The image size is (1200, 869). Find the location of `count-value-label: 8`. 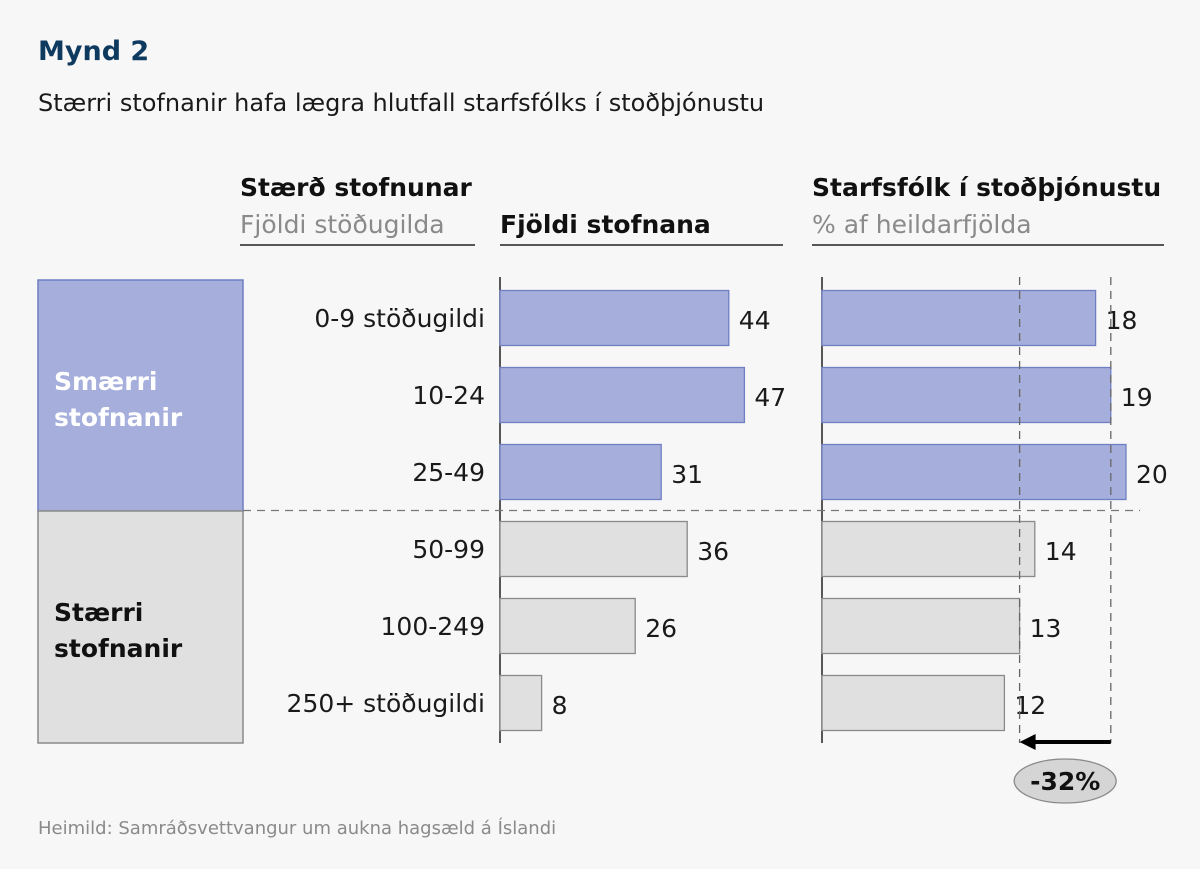

count-value-label: 8 is located at coordinates (560, 705).